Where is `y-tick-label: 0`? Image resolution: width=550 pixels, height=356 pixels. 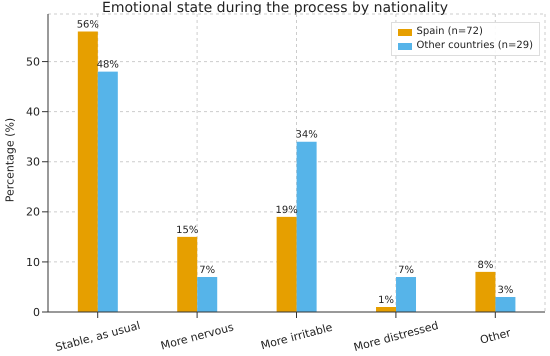
y-tick-label: 0 is located at coordinates (36, 312).